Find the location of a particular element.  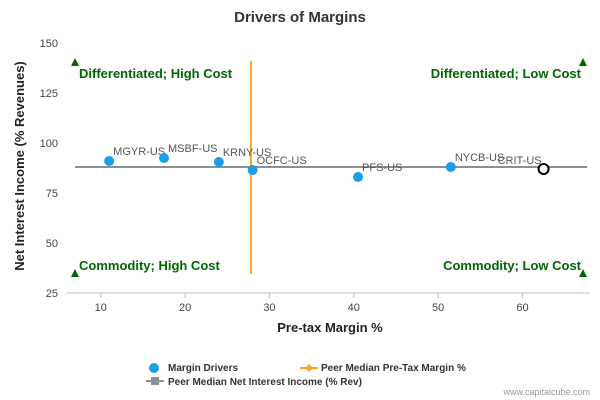

quadrant-label: Differentiated; High Cost is located at coordinates (156, 73).